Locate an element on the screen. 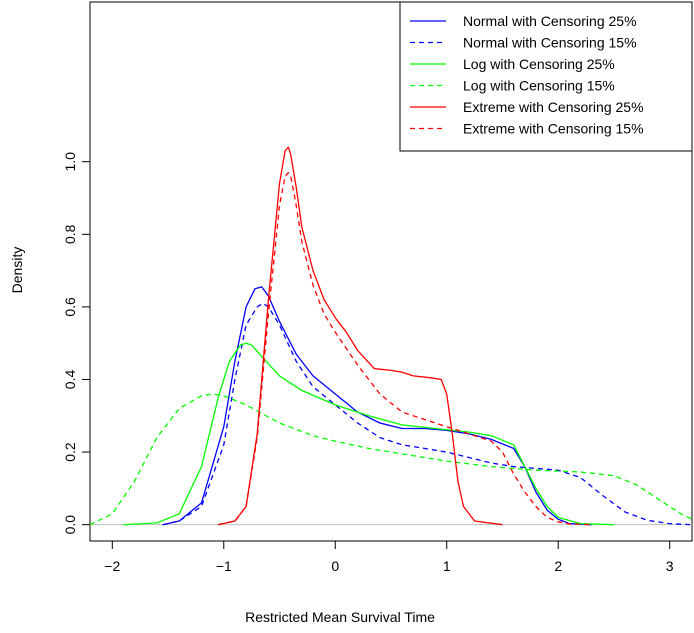 This screenshot has height=633, width=694. x-tick-label: −2 is located at coordinates (112, 566).